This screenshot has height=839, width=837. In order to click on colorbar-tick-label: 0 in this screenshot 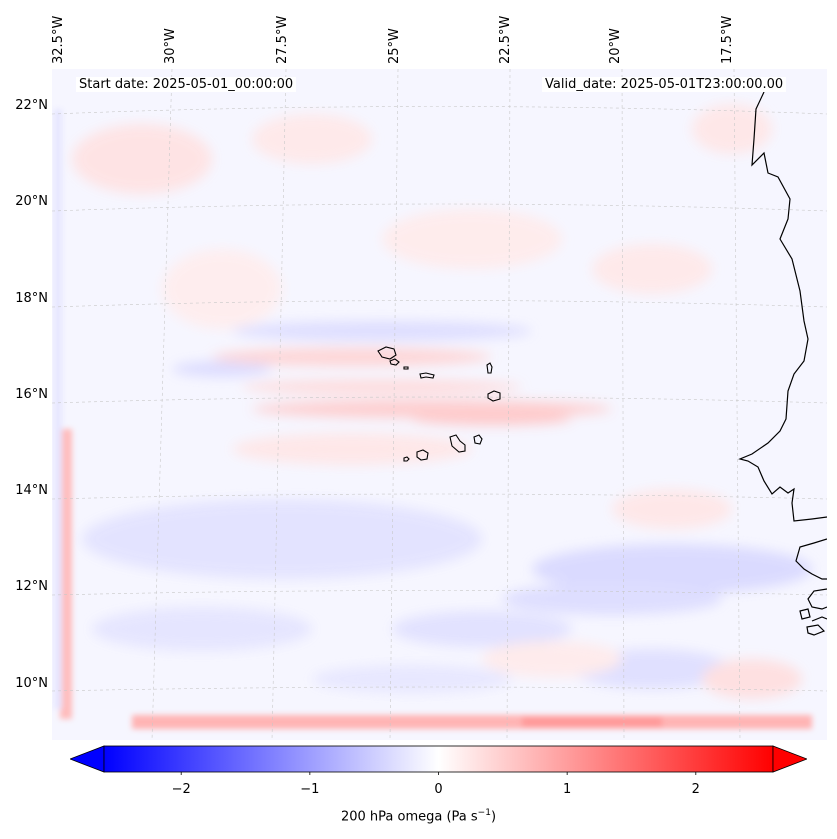, I will do `click(438, 789)`.